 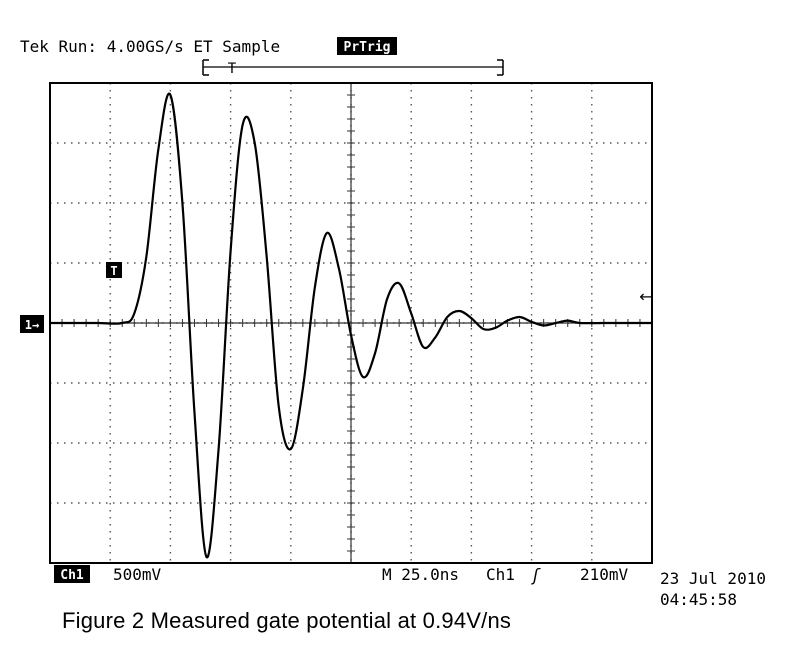 What do you see at coordinates (420, 574) in the screenshot?
I see `timebase-readout: M 25.0ns` at bounding box center [420, 574].